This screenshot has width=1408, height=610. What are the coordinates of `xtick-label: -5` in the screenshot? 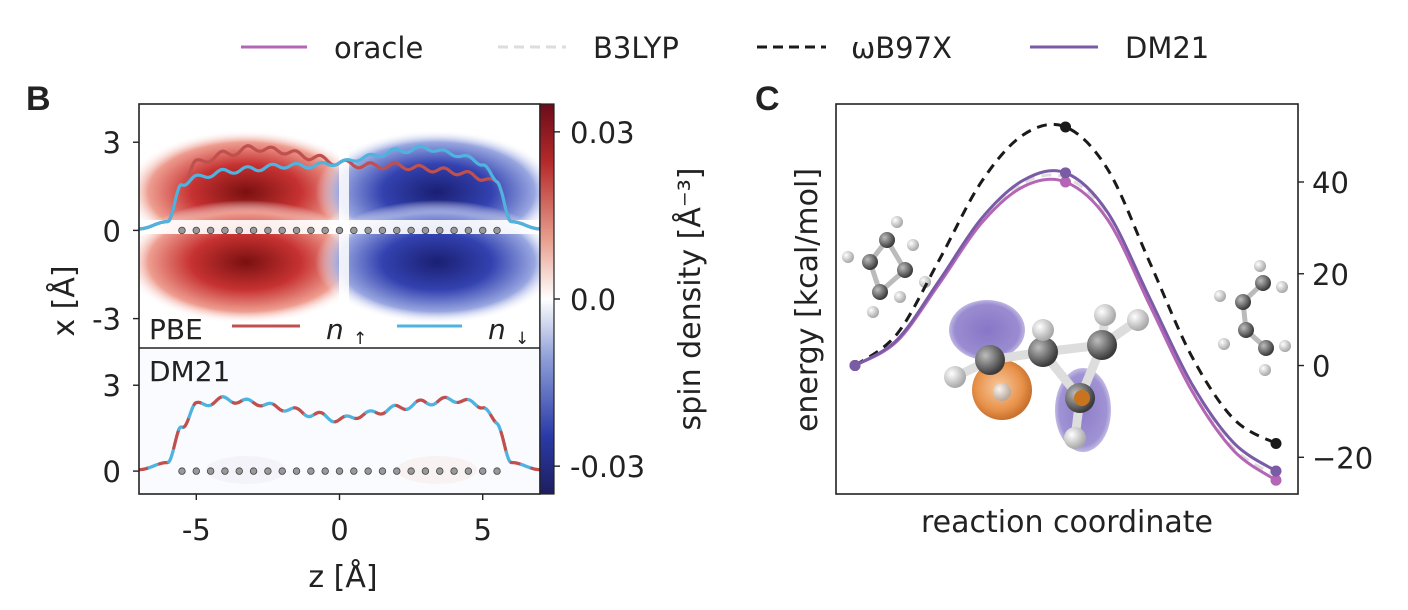 It's located at (196, 530).